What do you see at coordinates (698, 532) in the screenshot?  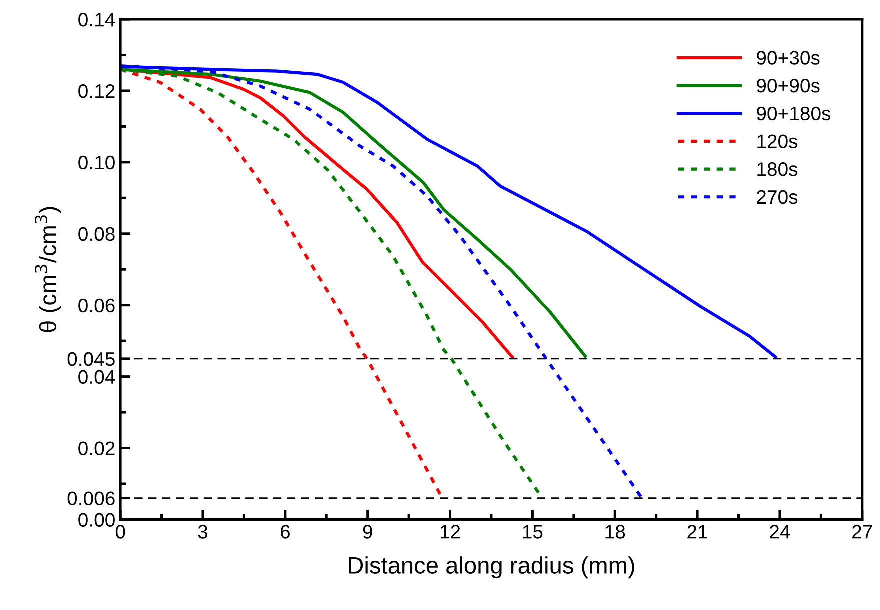 I see `x-tick-label: 21` at bounding box center [698, 532].